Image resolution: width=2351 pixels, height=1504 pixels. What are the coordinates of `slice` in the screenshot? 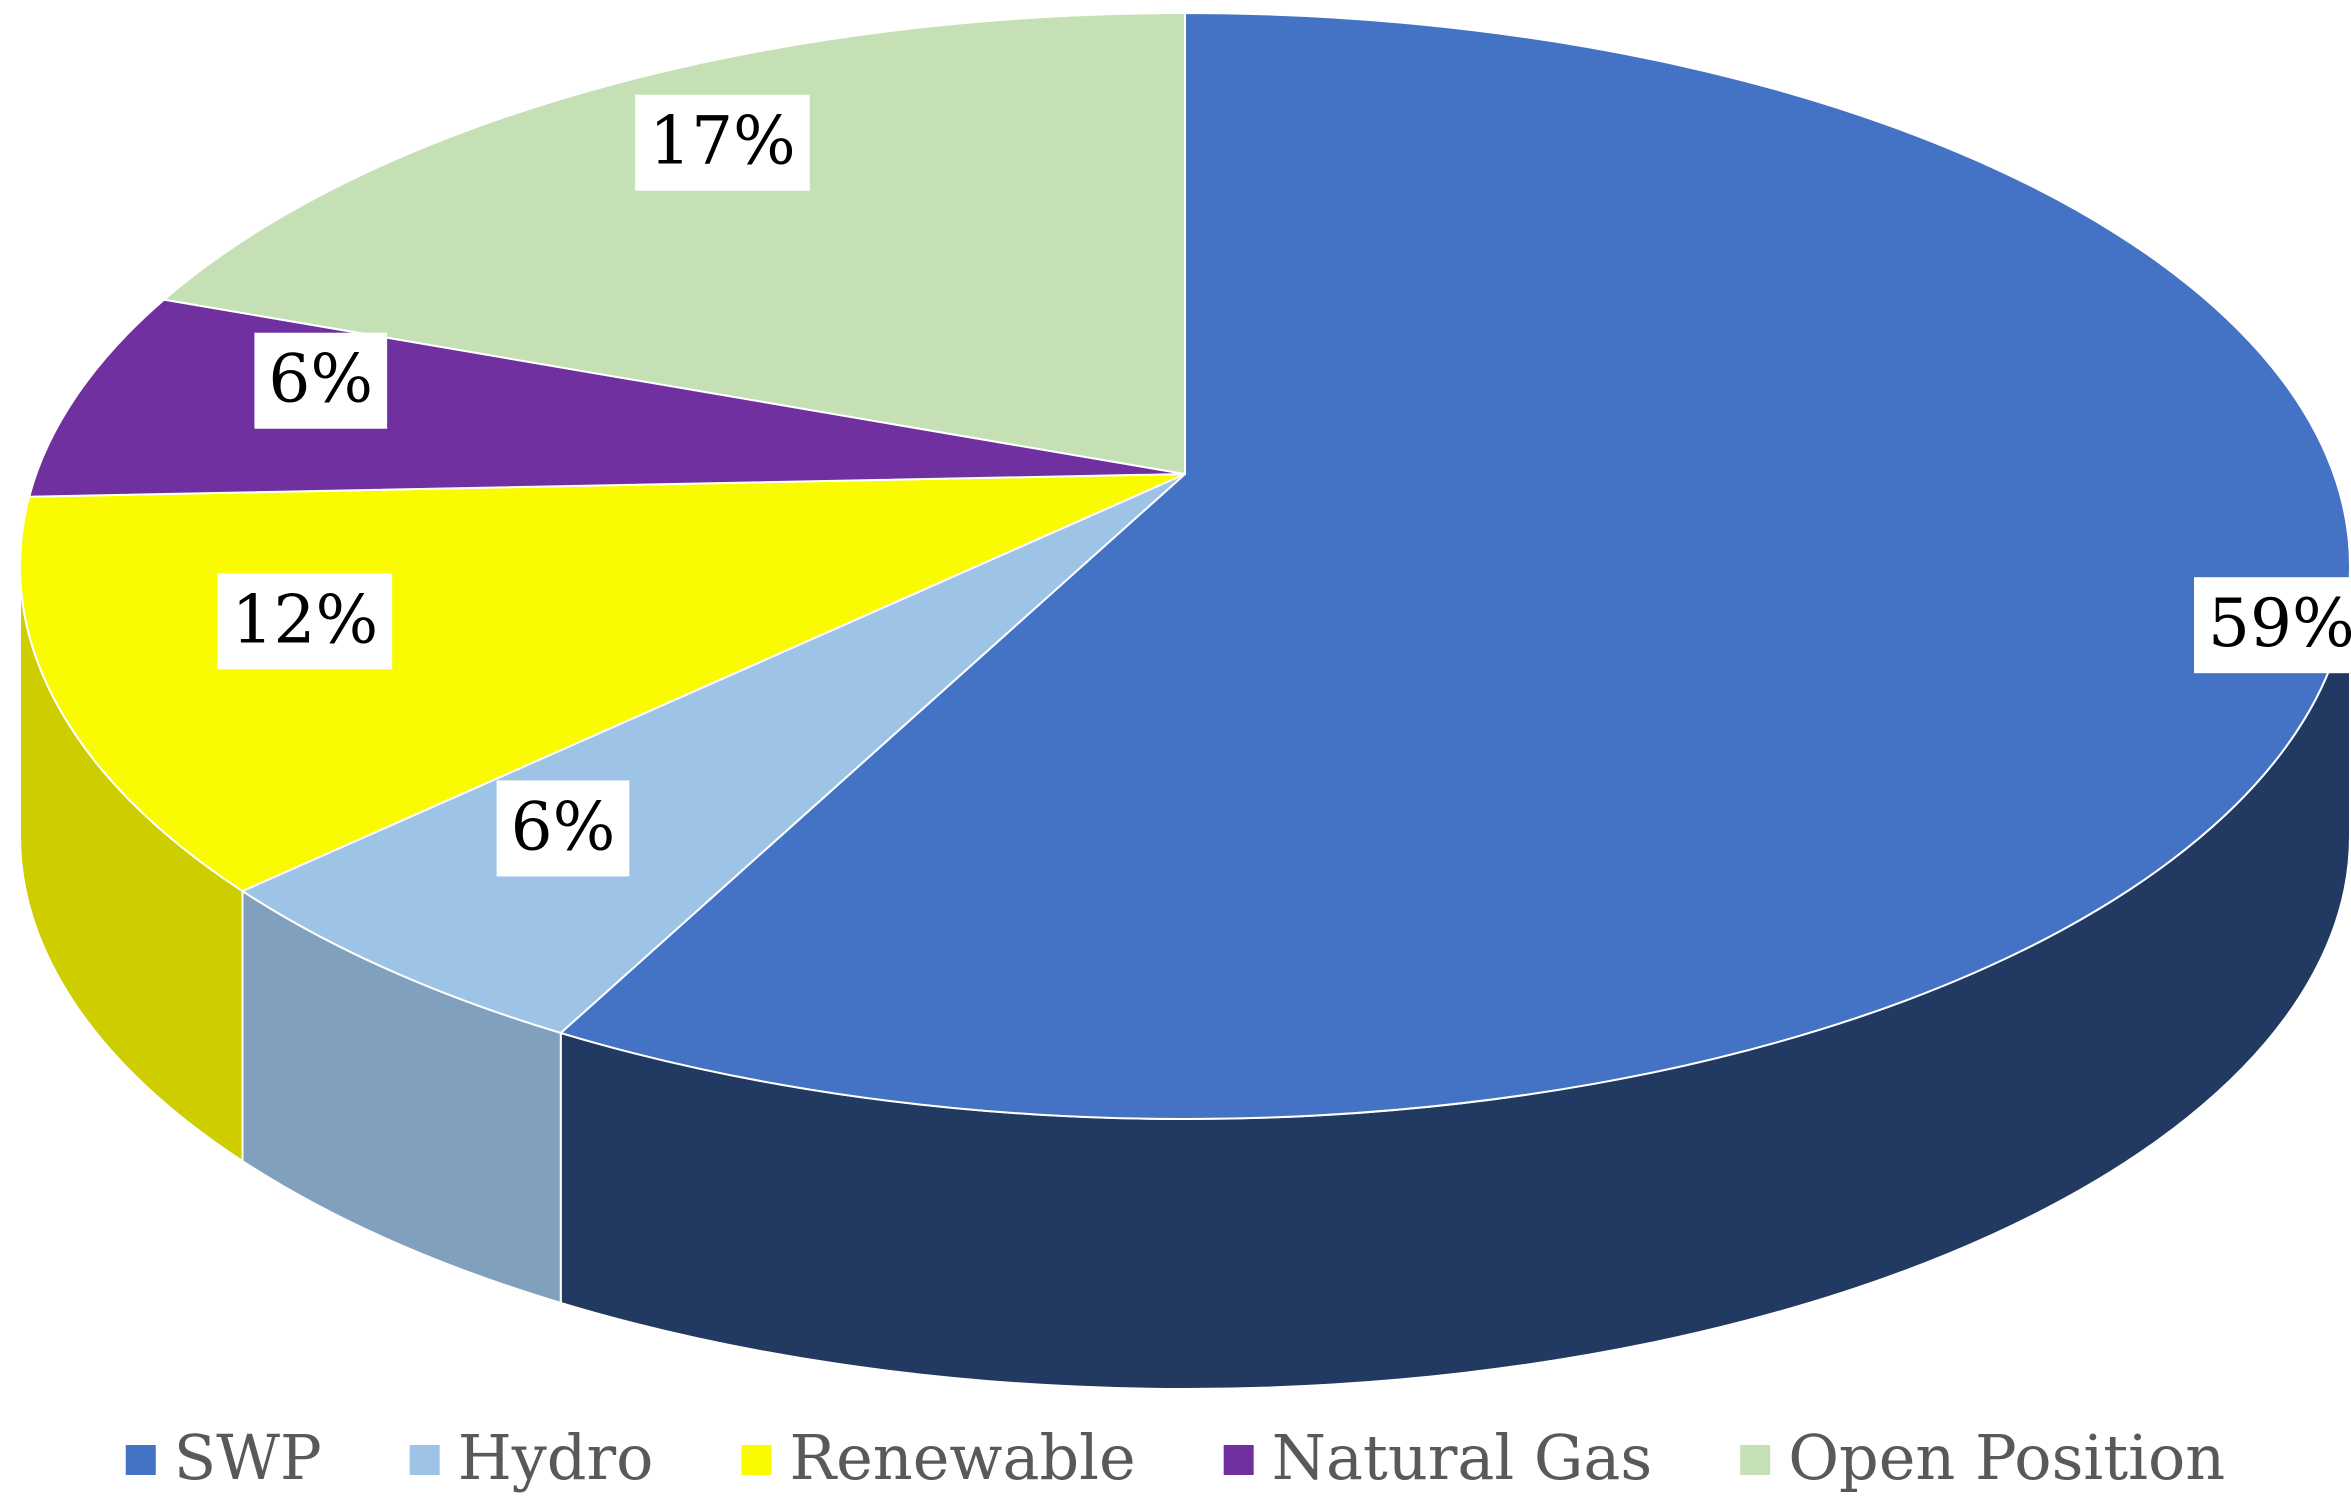 It's located at (673, 243).